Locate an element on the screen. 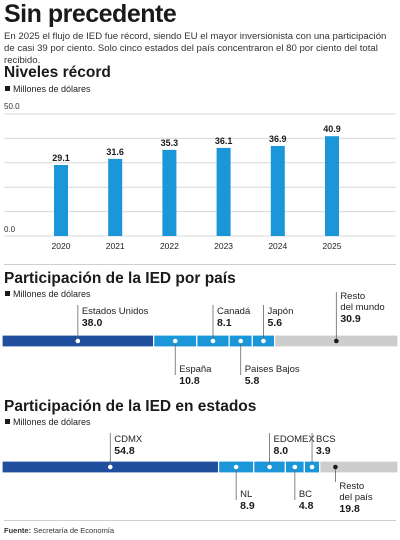  page-title: Sin precedente is located at coordinates (90, 14).